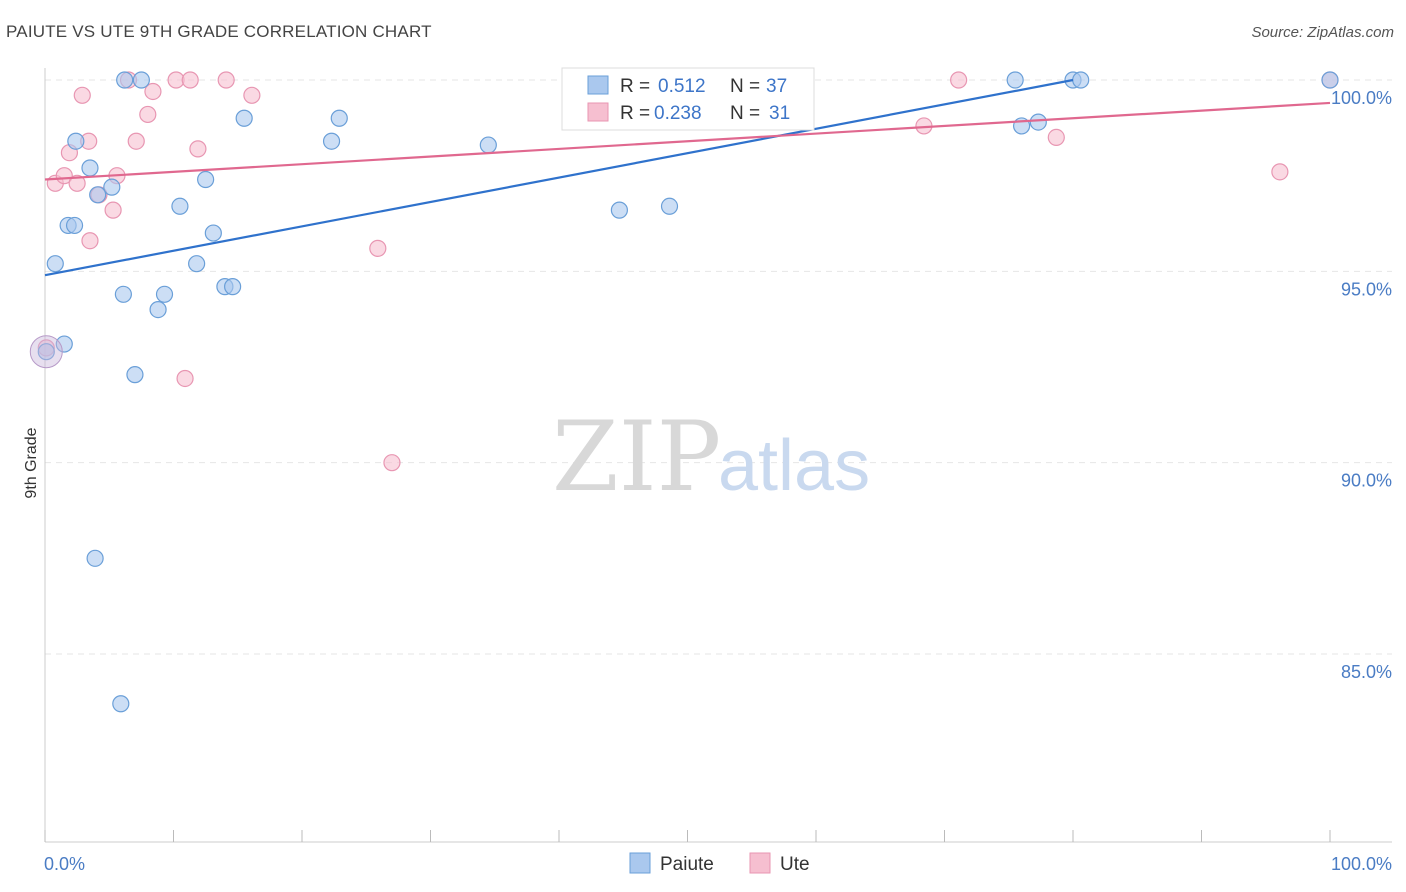  I want to click on ute-r-label: R =, so click(635, 113).